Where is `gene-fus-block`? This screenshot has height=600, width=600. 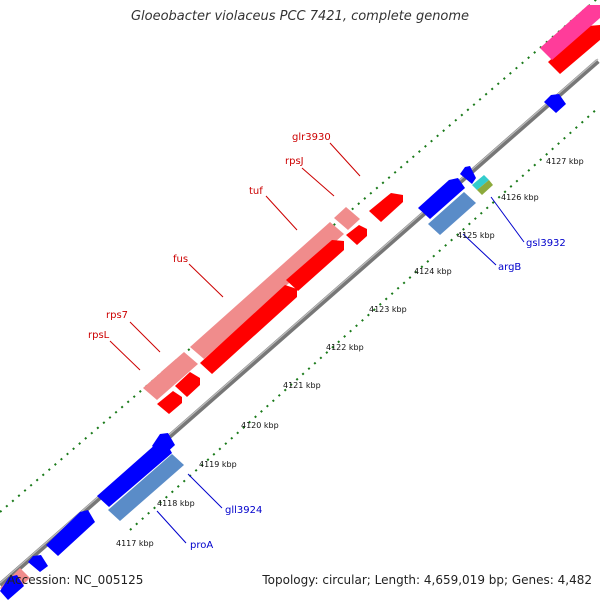
gene-fus-block is located at coordinates (267, 290).